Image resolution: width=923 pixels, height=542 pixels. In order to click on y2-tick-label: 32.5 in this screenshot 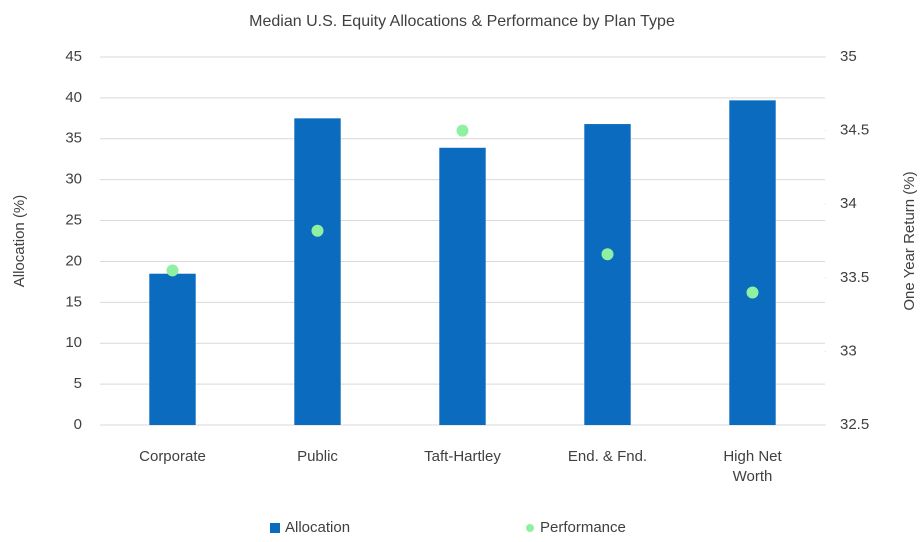, I will do `click(854, 424)`.